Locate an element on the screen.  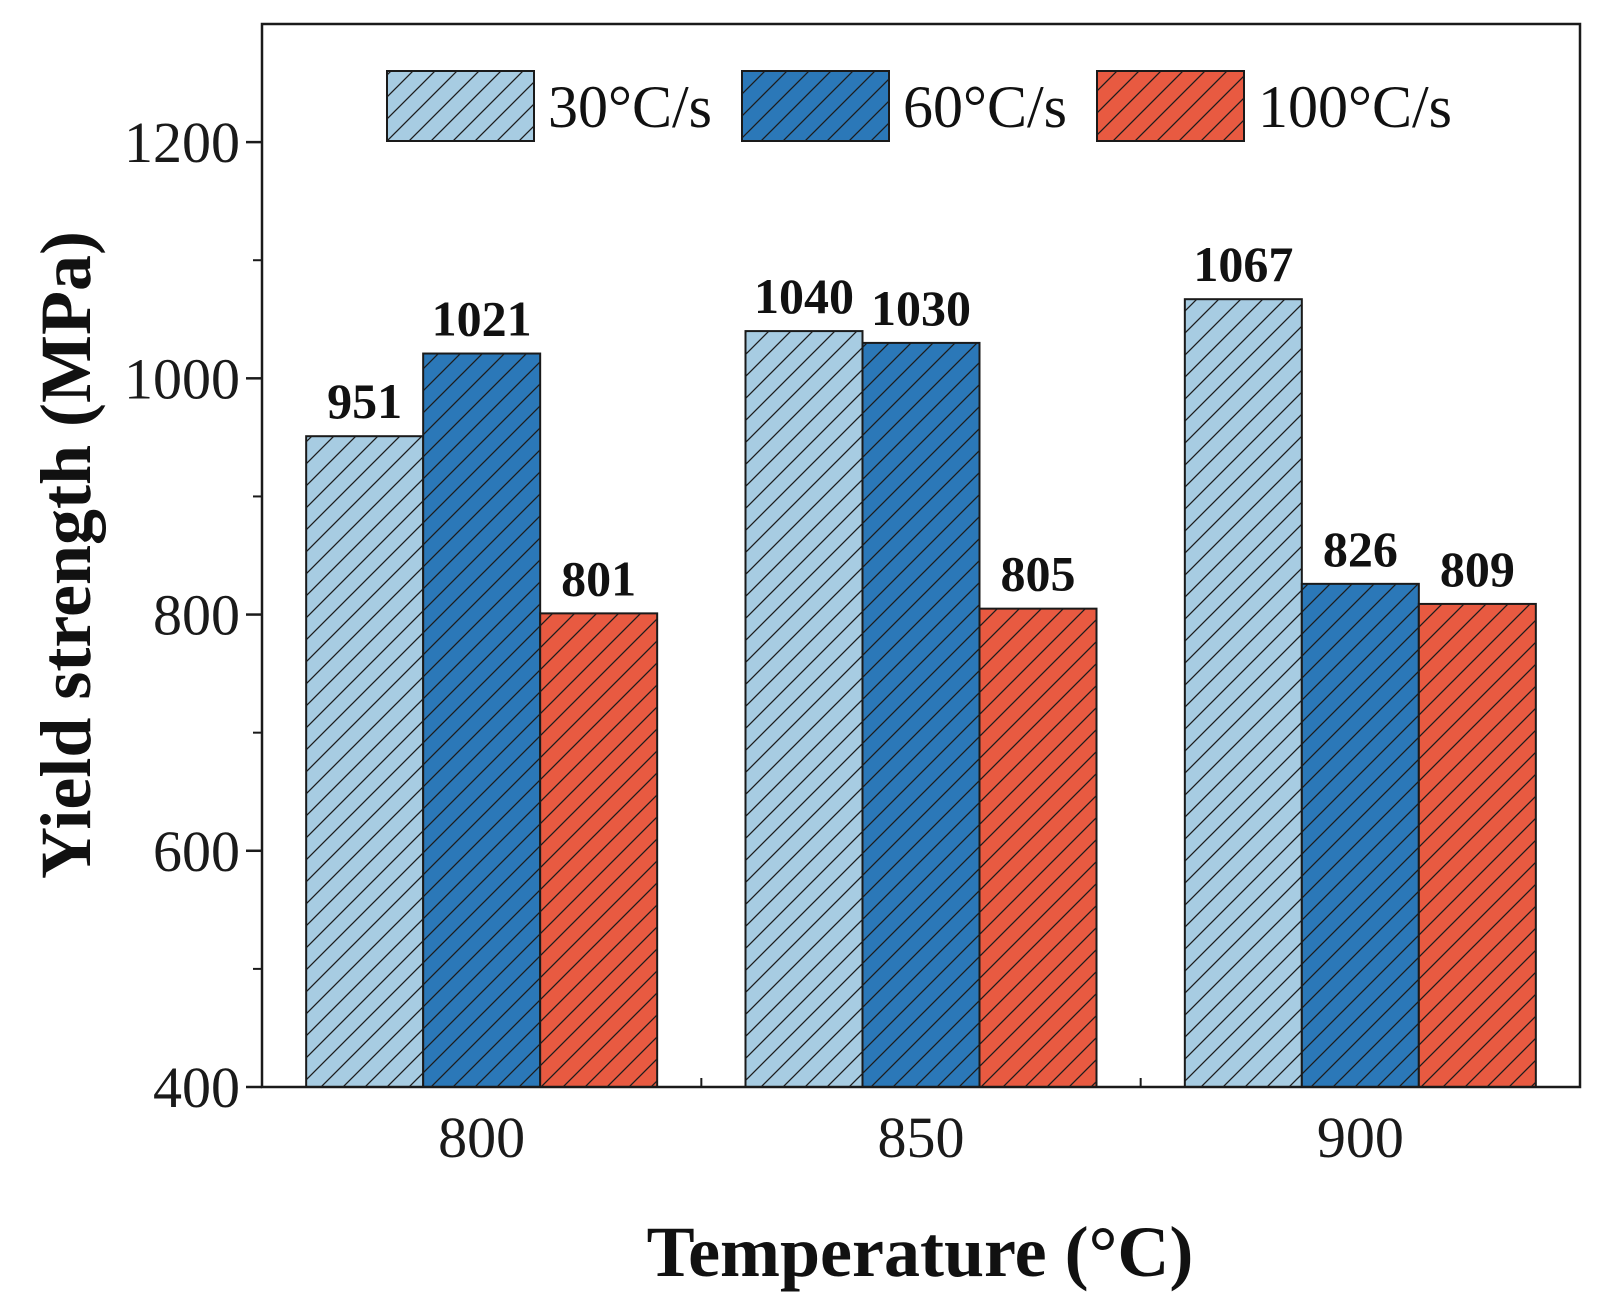
x-tick-label: 900 is located at coordinates (1360, 1137).